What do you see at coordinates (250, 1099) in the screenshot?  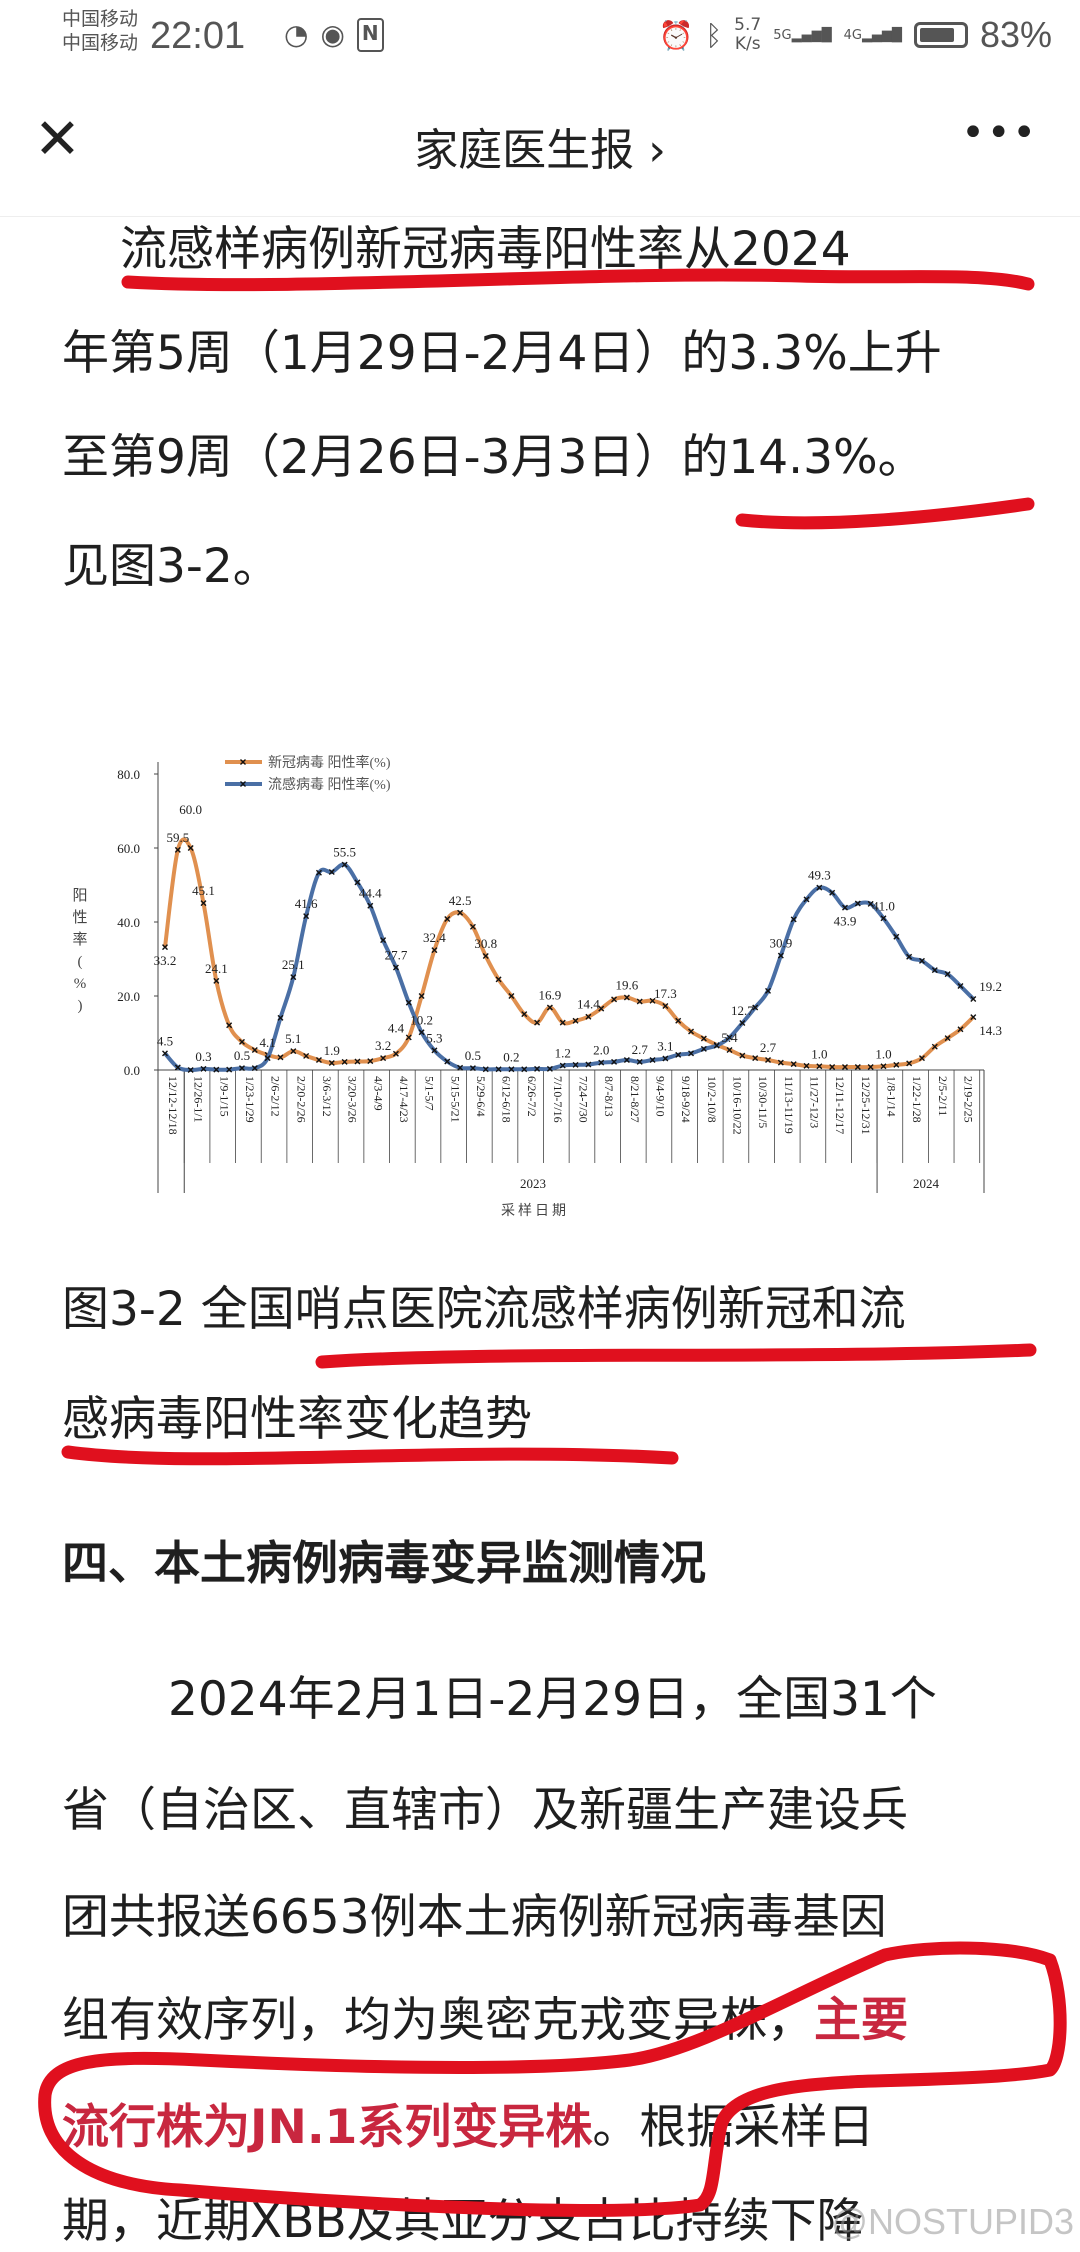 I see `x-tick-label: 1/23-1/29` at bounding box center [250, 1099].